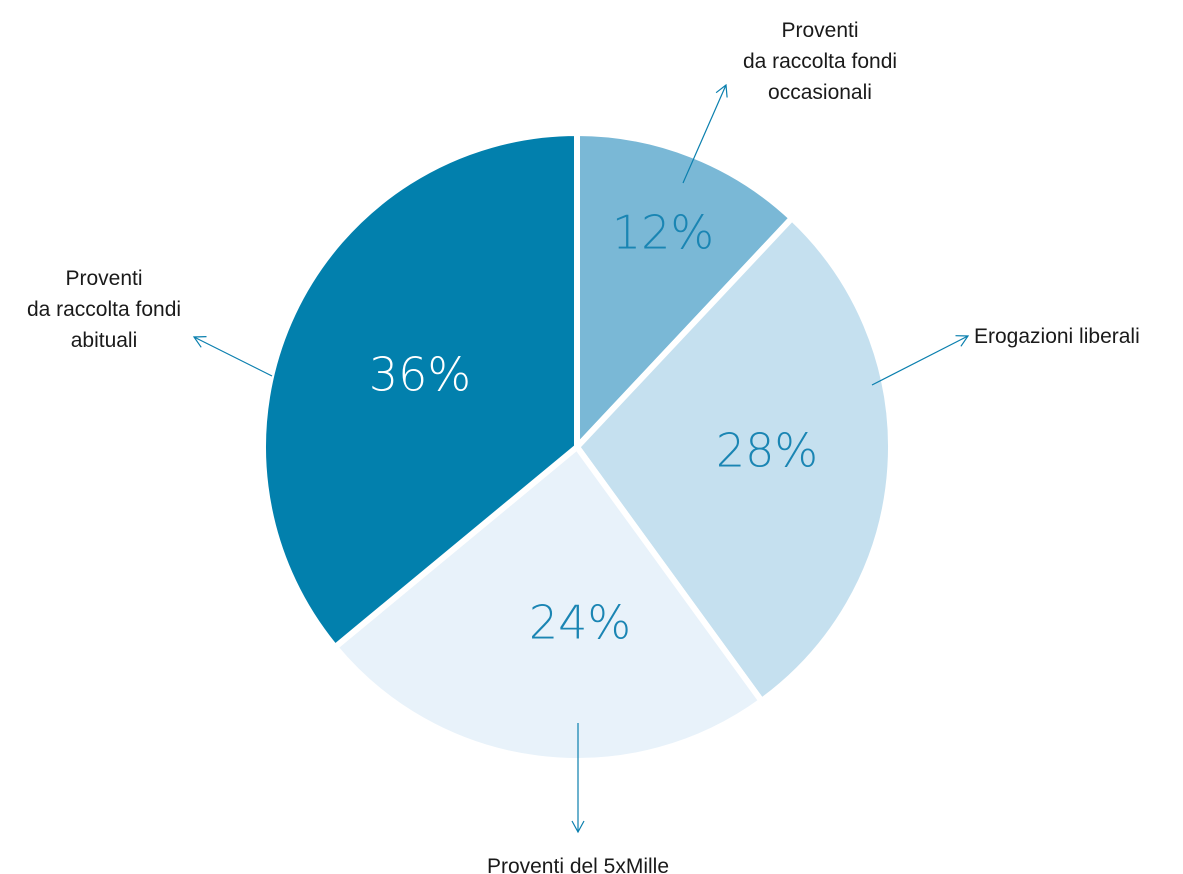  I want to click on slice-value-label-1: 28%, so click(767, 451).